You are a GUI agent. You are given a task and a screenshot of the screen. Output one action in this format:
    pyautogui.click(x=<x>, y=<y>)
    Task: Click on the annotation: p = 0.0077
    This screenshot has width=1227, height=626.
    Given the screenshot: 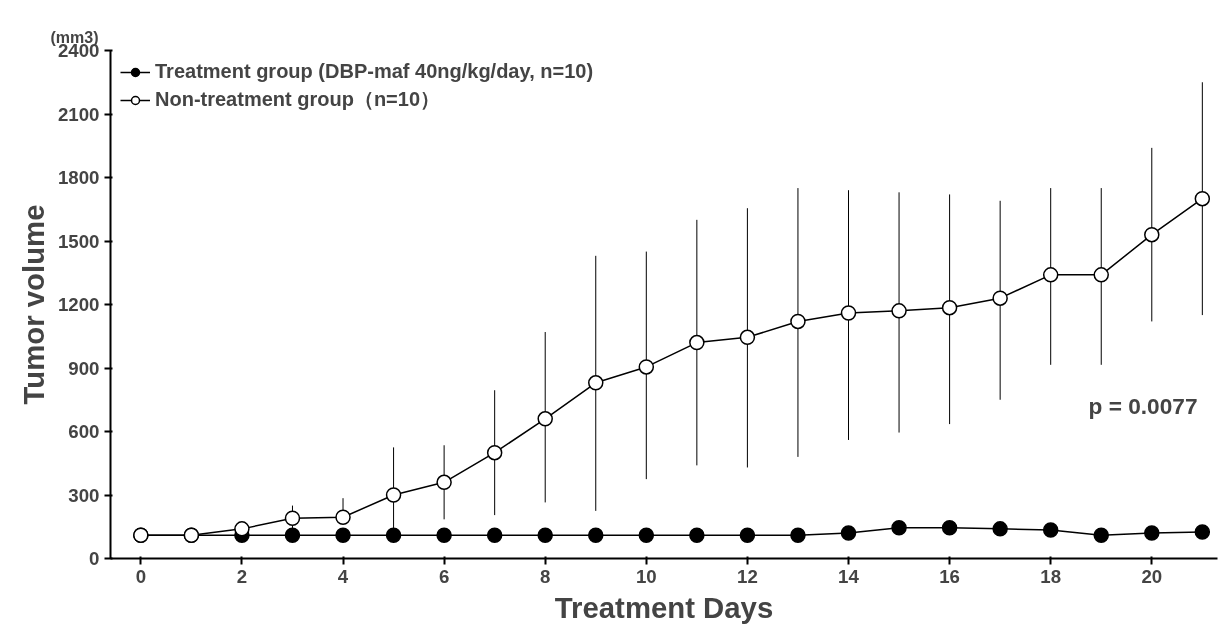 What is the action you would take?
    pyautogui.click(x=1143, y=405)
    